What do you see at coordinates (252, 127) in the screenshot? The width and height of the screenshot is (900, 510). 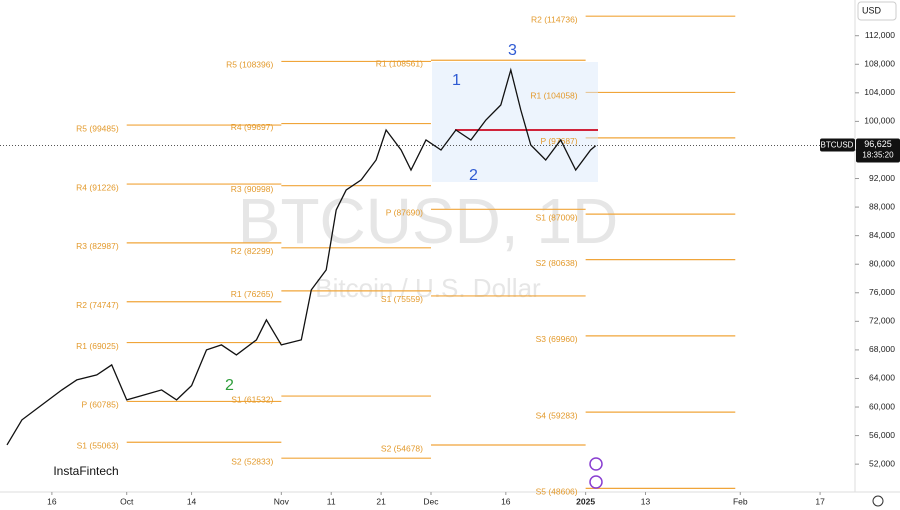 I see `pivot-label: R4 (99697)` at bounding box center [252, 127].